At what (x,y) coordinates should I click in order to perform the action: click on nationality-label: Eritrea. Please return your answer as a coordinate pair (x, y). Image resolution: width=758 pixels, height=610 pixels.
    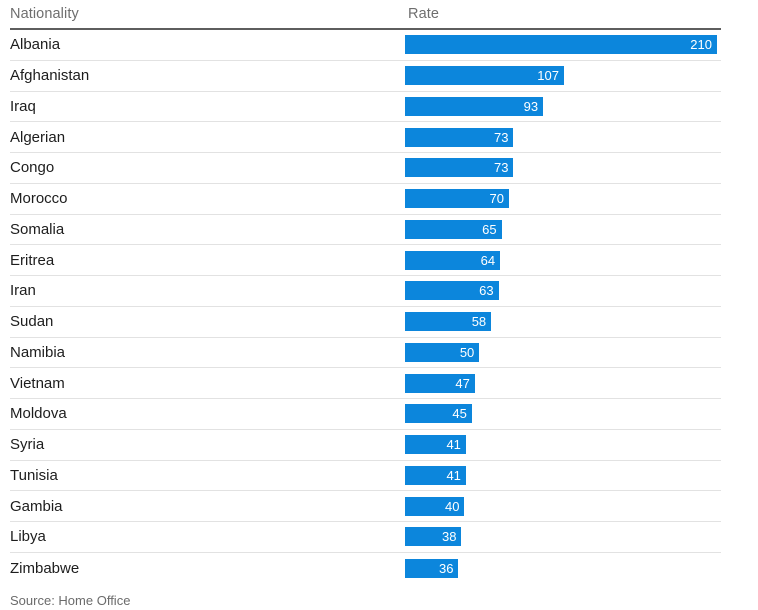
    Looking at the image, I should click on (32, 260).